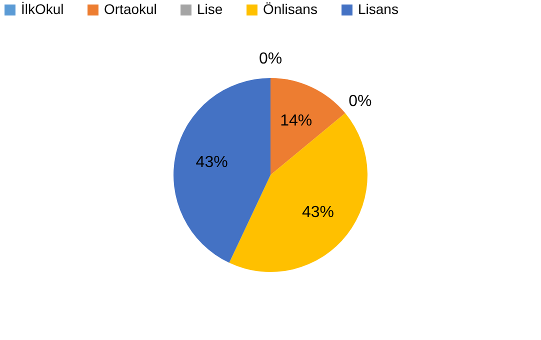 The image size is (541, 340). What do you see at coordinates (296, 121) in the screenshot?
I see `data-label: 14%` at bounding box center [296, 121].